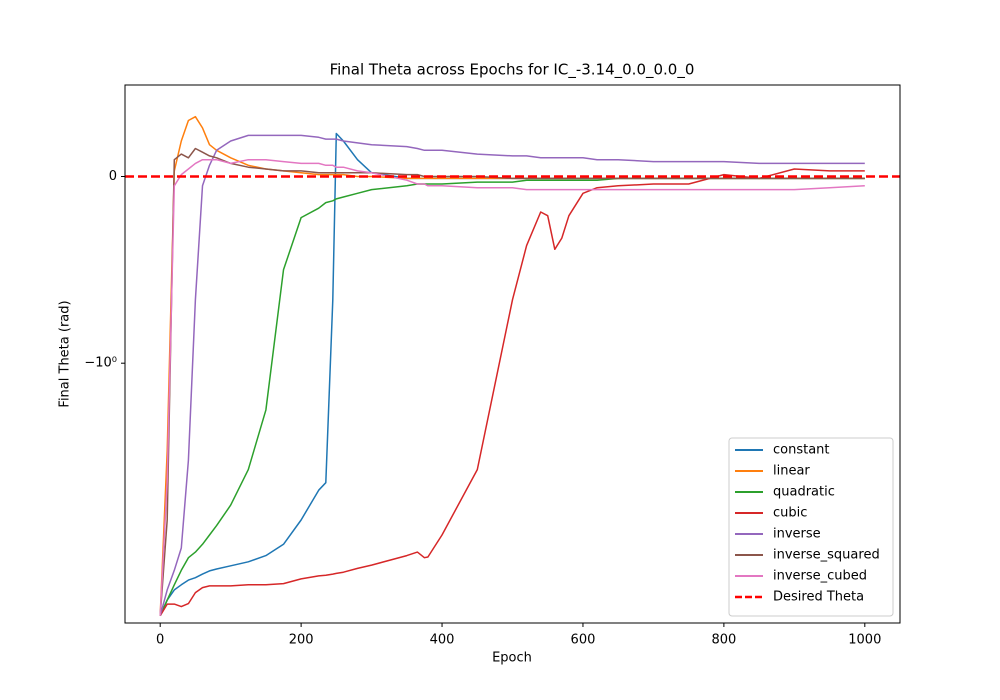 This screenshot has width=1000, height=700. I want to click on legend-box, so click(811, 527).